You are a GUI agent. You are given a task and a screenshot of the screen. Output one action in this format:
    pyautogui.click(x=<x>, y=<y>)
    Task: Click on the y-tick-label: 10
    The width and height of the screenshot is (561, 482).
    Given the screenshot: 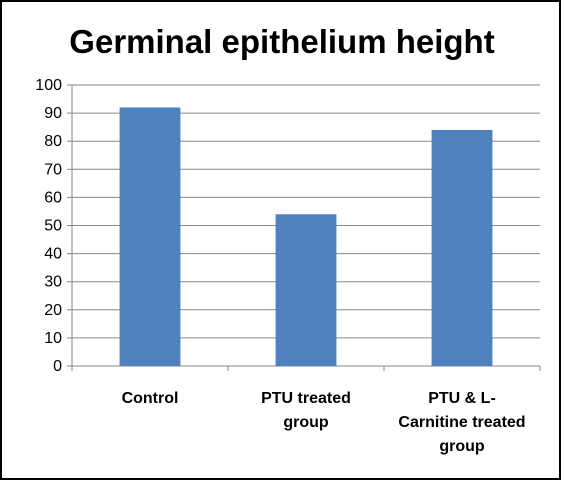 What is the action you would take?
    pyautogui.click(x=53, y=338)
    